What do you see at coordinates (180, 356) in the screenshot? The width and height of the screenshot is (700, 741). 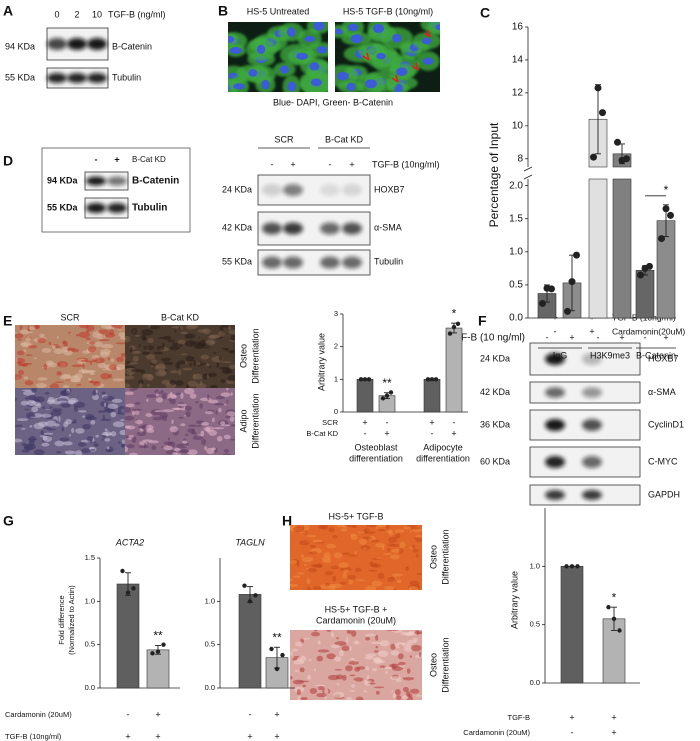 I see `micrograph` at bounding box center [180, 356].